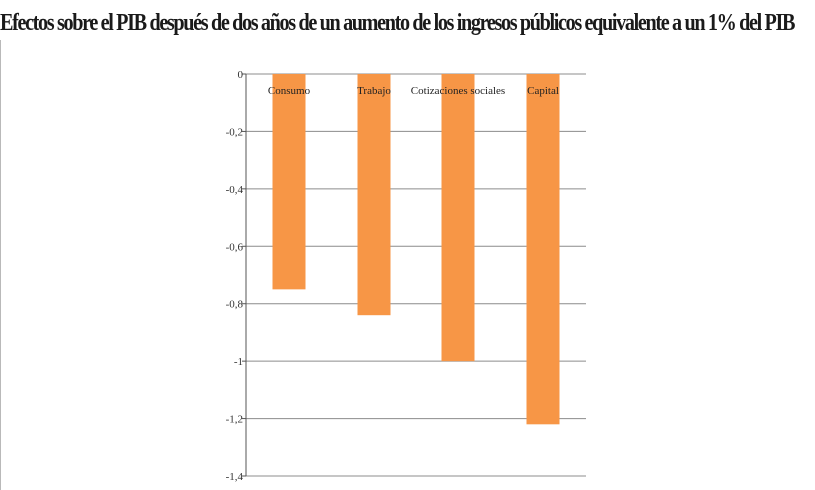 This screenshot has width=815, height=490. What do you see at coordinates (234, 132) in the screenshot?
I see `y-tick-label: -0,2` at bounding box center [234, 132].